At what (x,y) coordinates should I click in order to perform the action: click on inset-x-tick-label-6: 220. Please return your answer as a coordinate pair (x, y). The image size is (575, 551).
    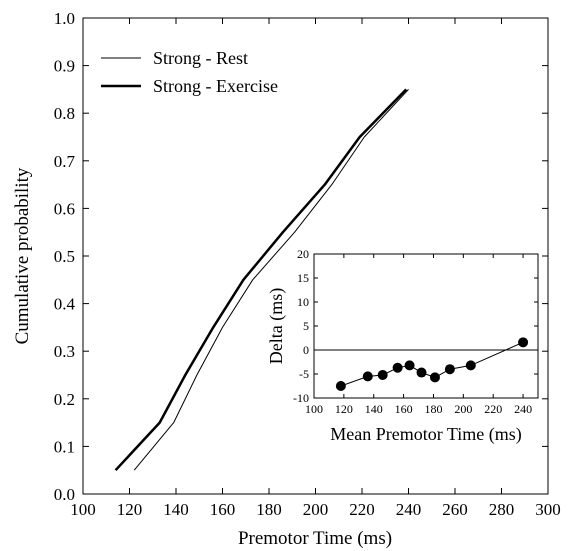
    Looking at the image, I should click on (493, 409).